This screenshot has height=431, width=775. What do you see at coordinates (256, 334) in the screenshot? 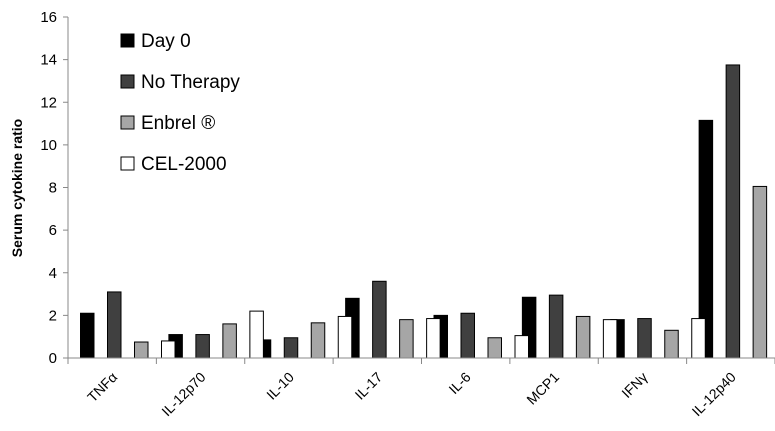
I see `bar-IL-12p70-CEL-2000` at bounding box center [256, 334].